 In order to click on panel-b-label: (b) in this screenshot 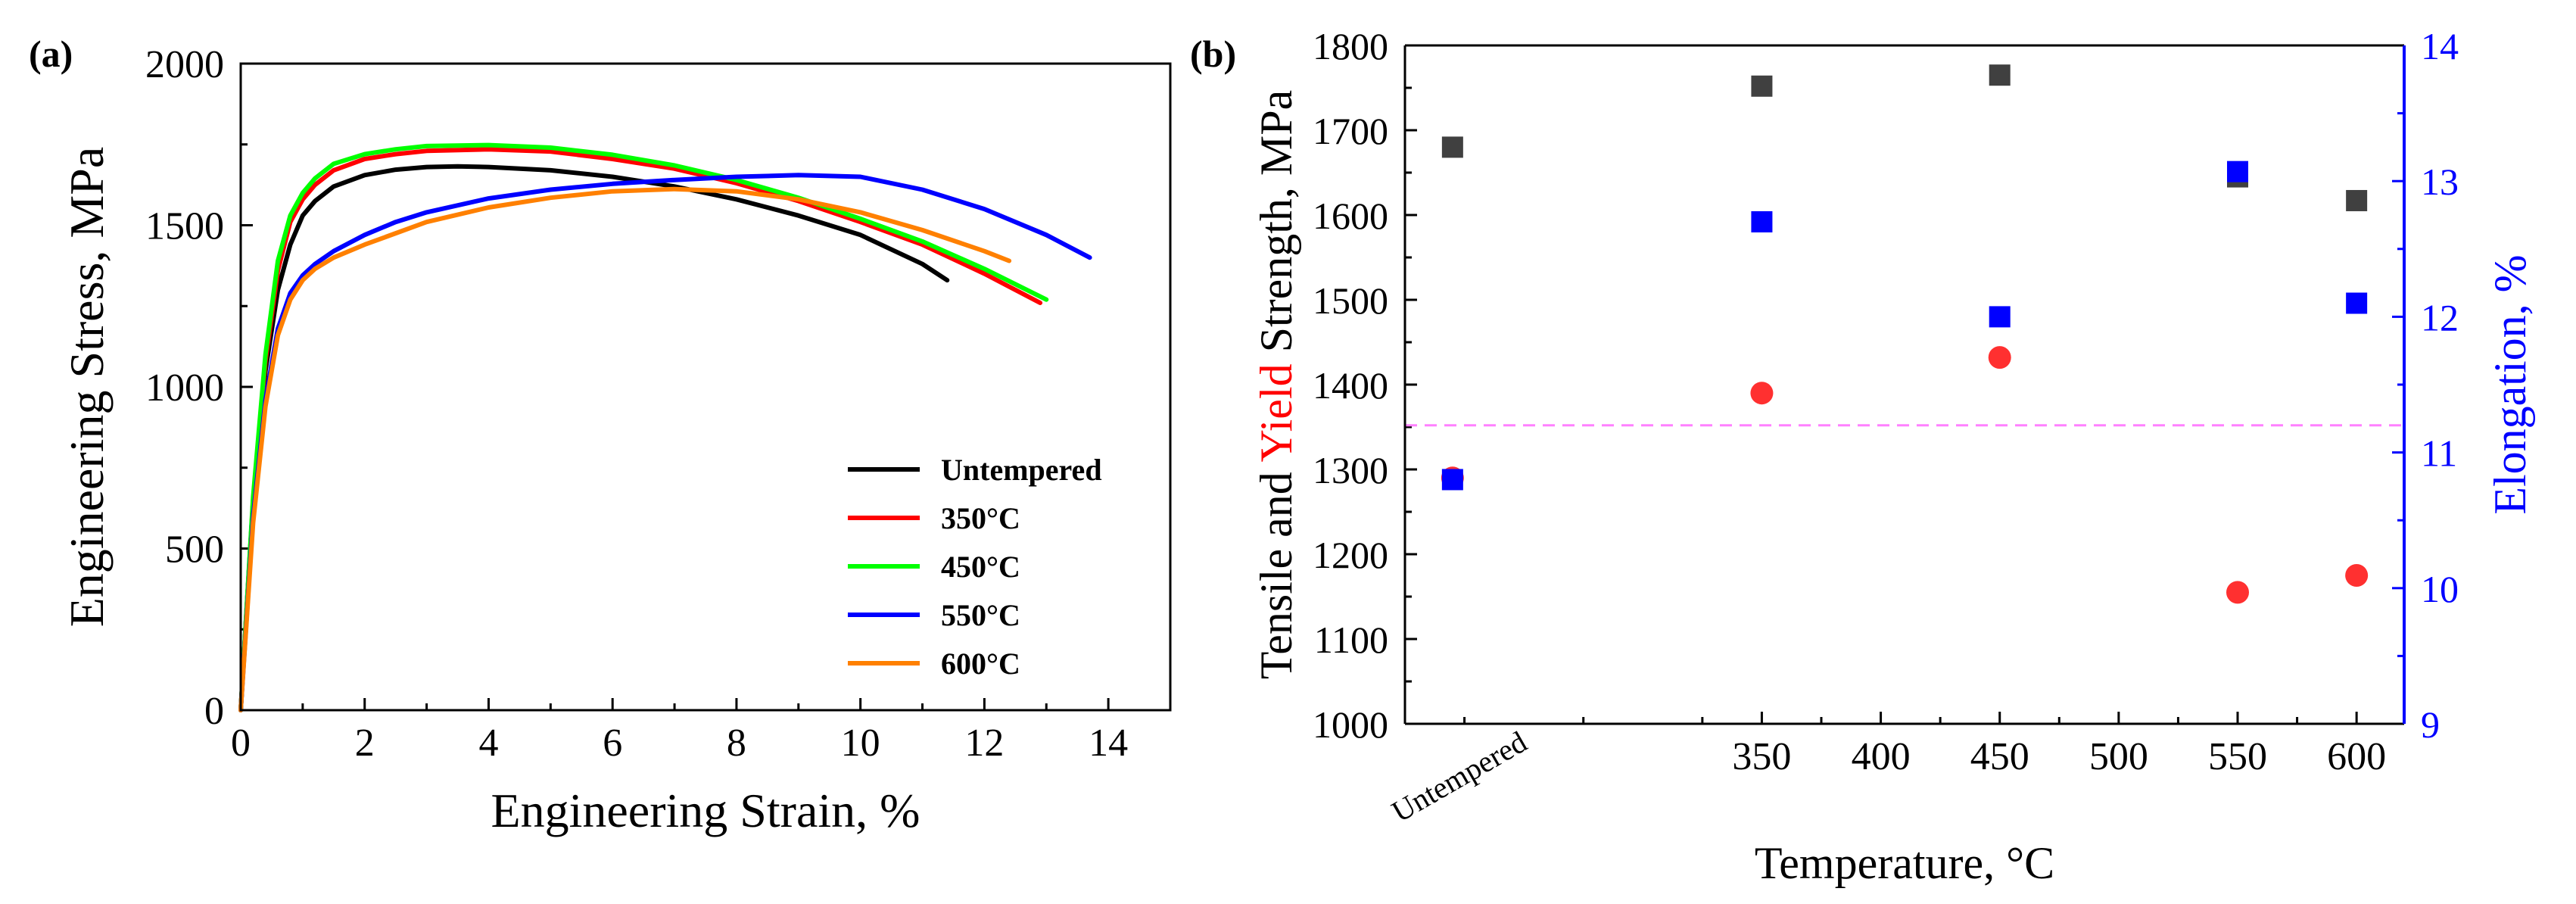, I will do `click(1213, 54)`.